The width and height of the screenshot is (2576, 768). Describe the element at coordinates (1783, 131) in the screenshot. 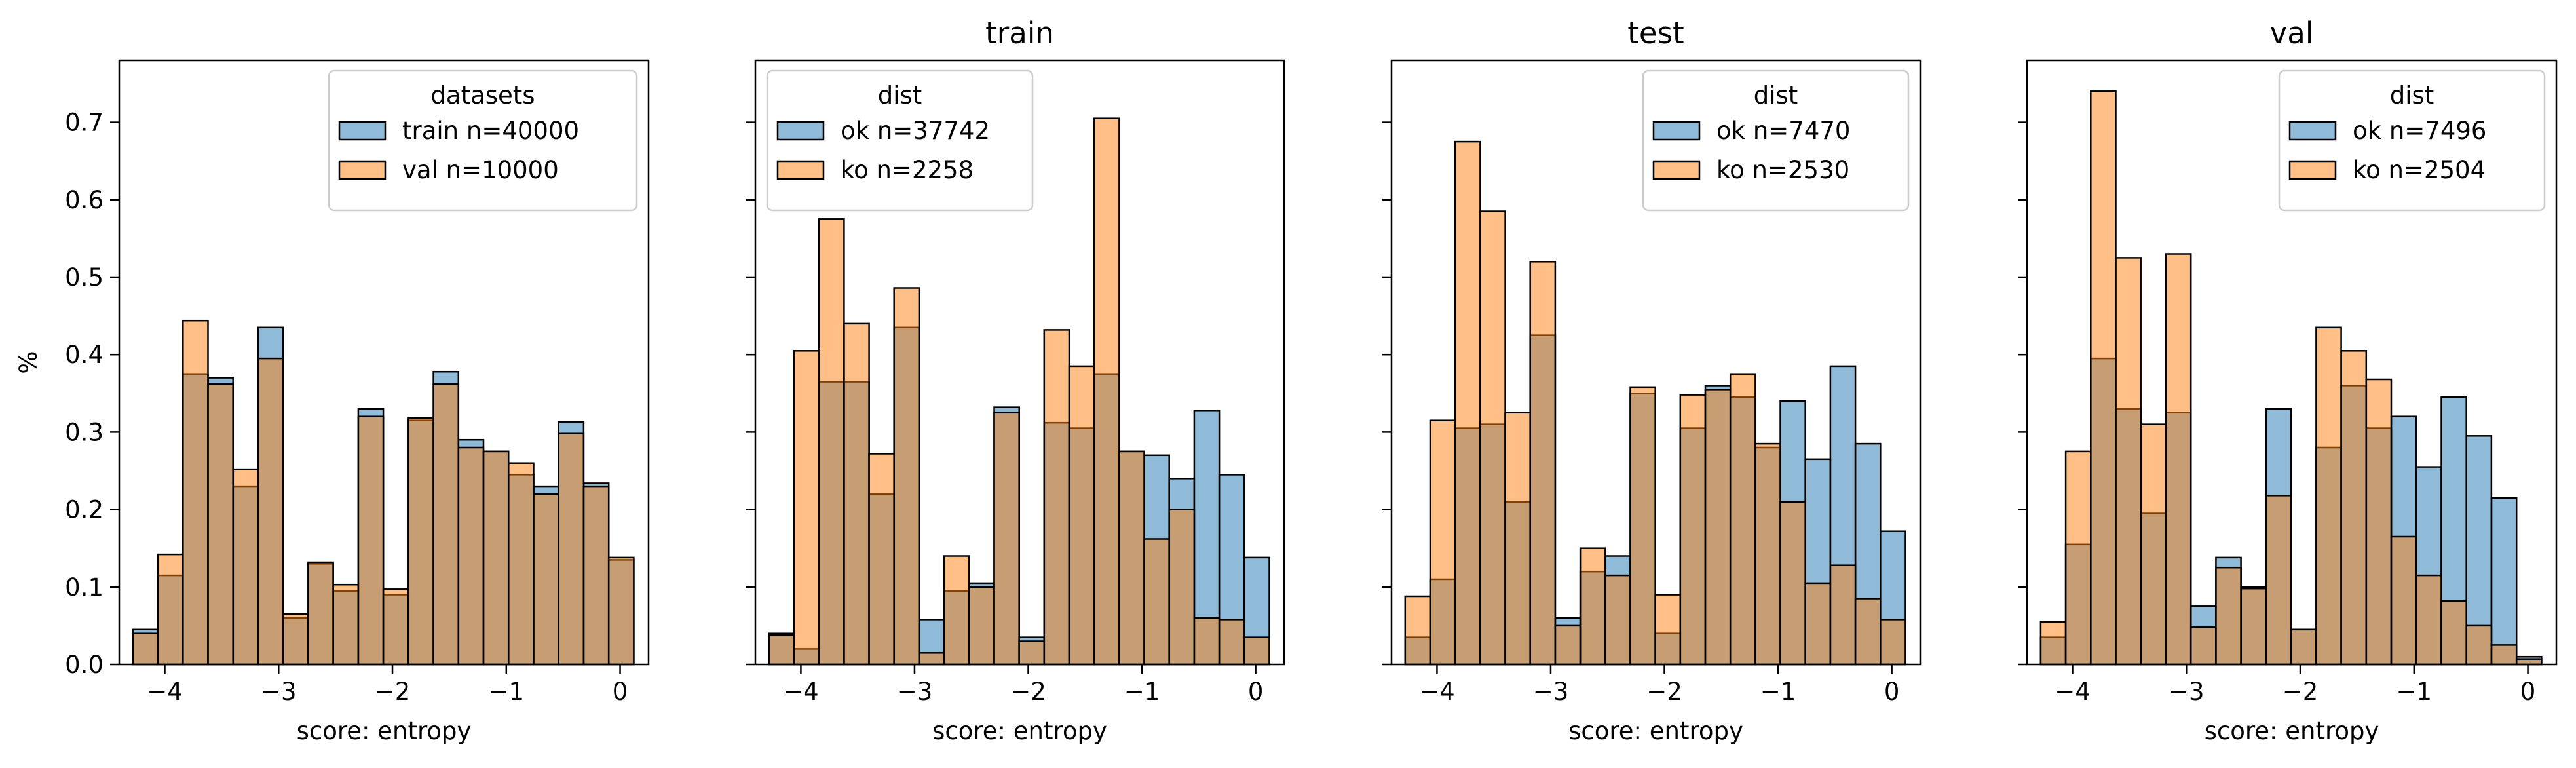

I see `legend-entry-label: ok n=7470` at that location.